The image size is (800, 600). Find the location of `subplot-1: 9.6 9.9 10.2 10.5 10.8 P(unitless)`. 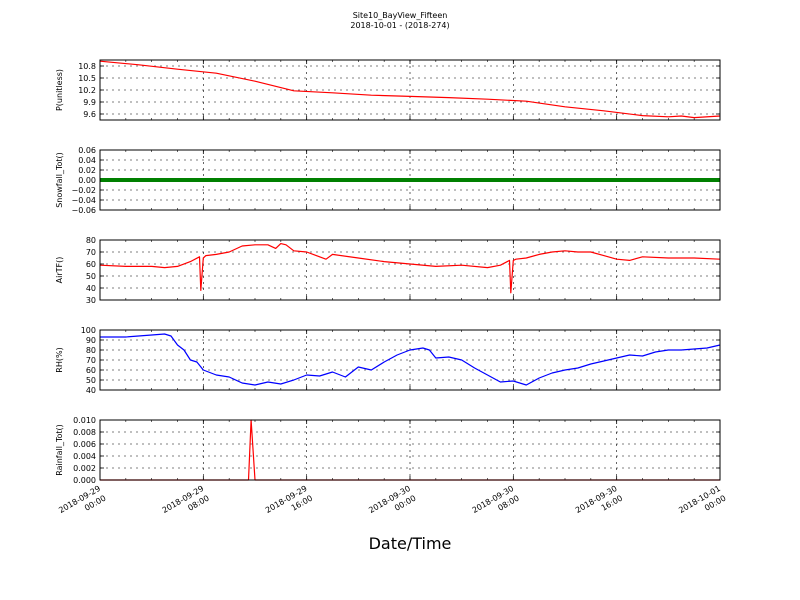

subplot-1: 9.6 9.9 10.2 10.5 10.8 P(unitless) is located at coordinates (388, 90).